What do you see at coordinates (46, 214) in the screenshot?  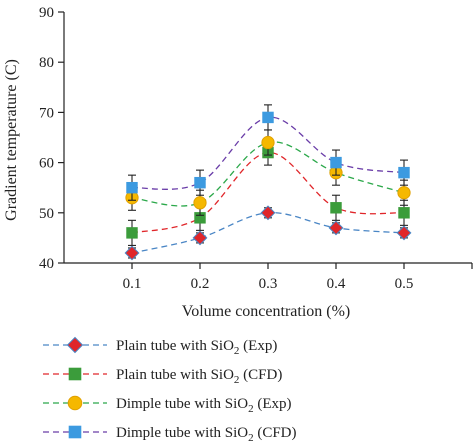 I see `y-tick-label: 50` at bounding box center [46, 214].